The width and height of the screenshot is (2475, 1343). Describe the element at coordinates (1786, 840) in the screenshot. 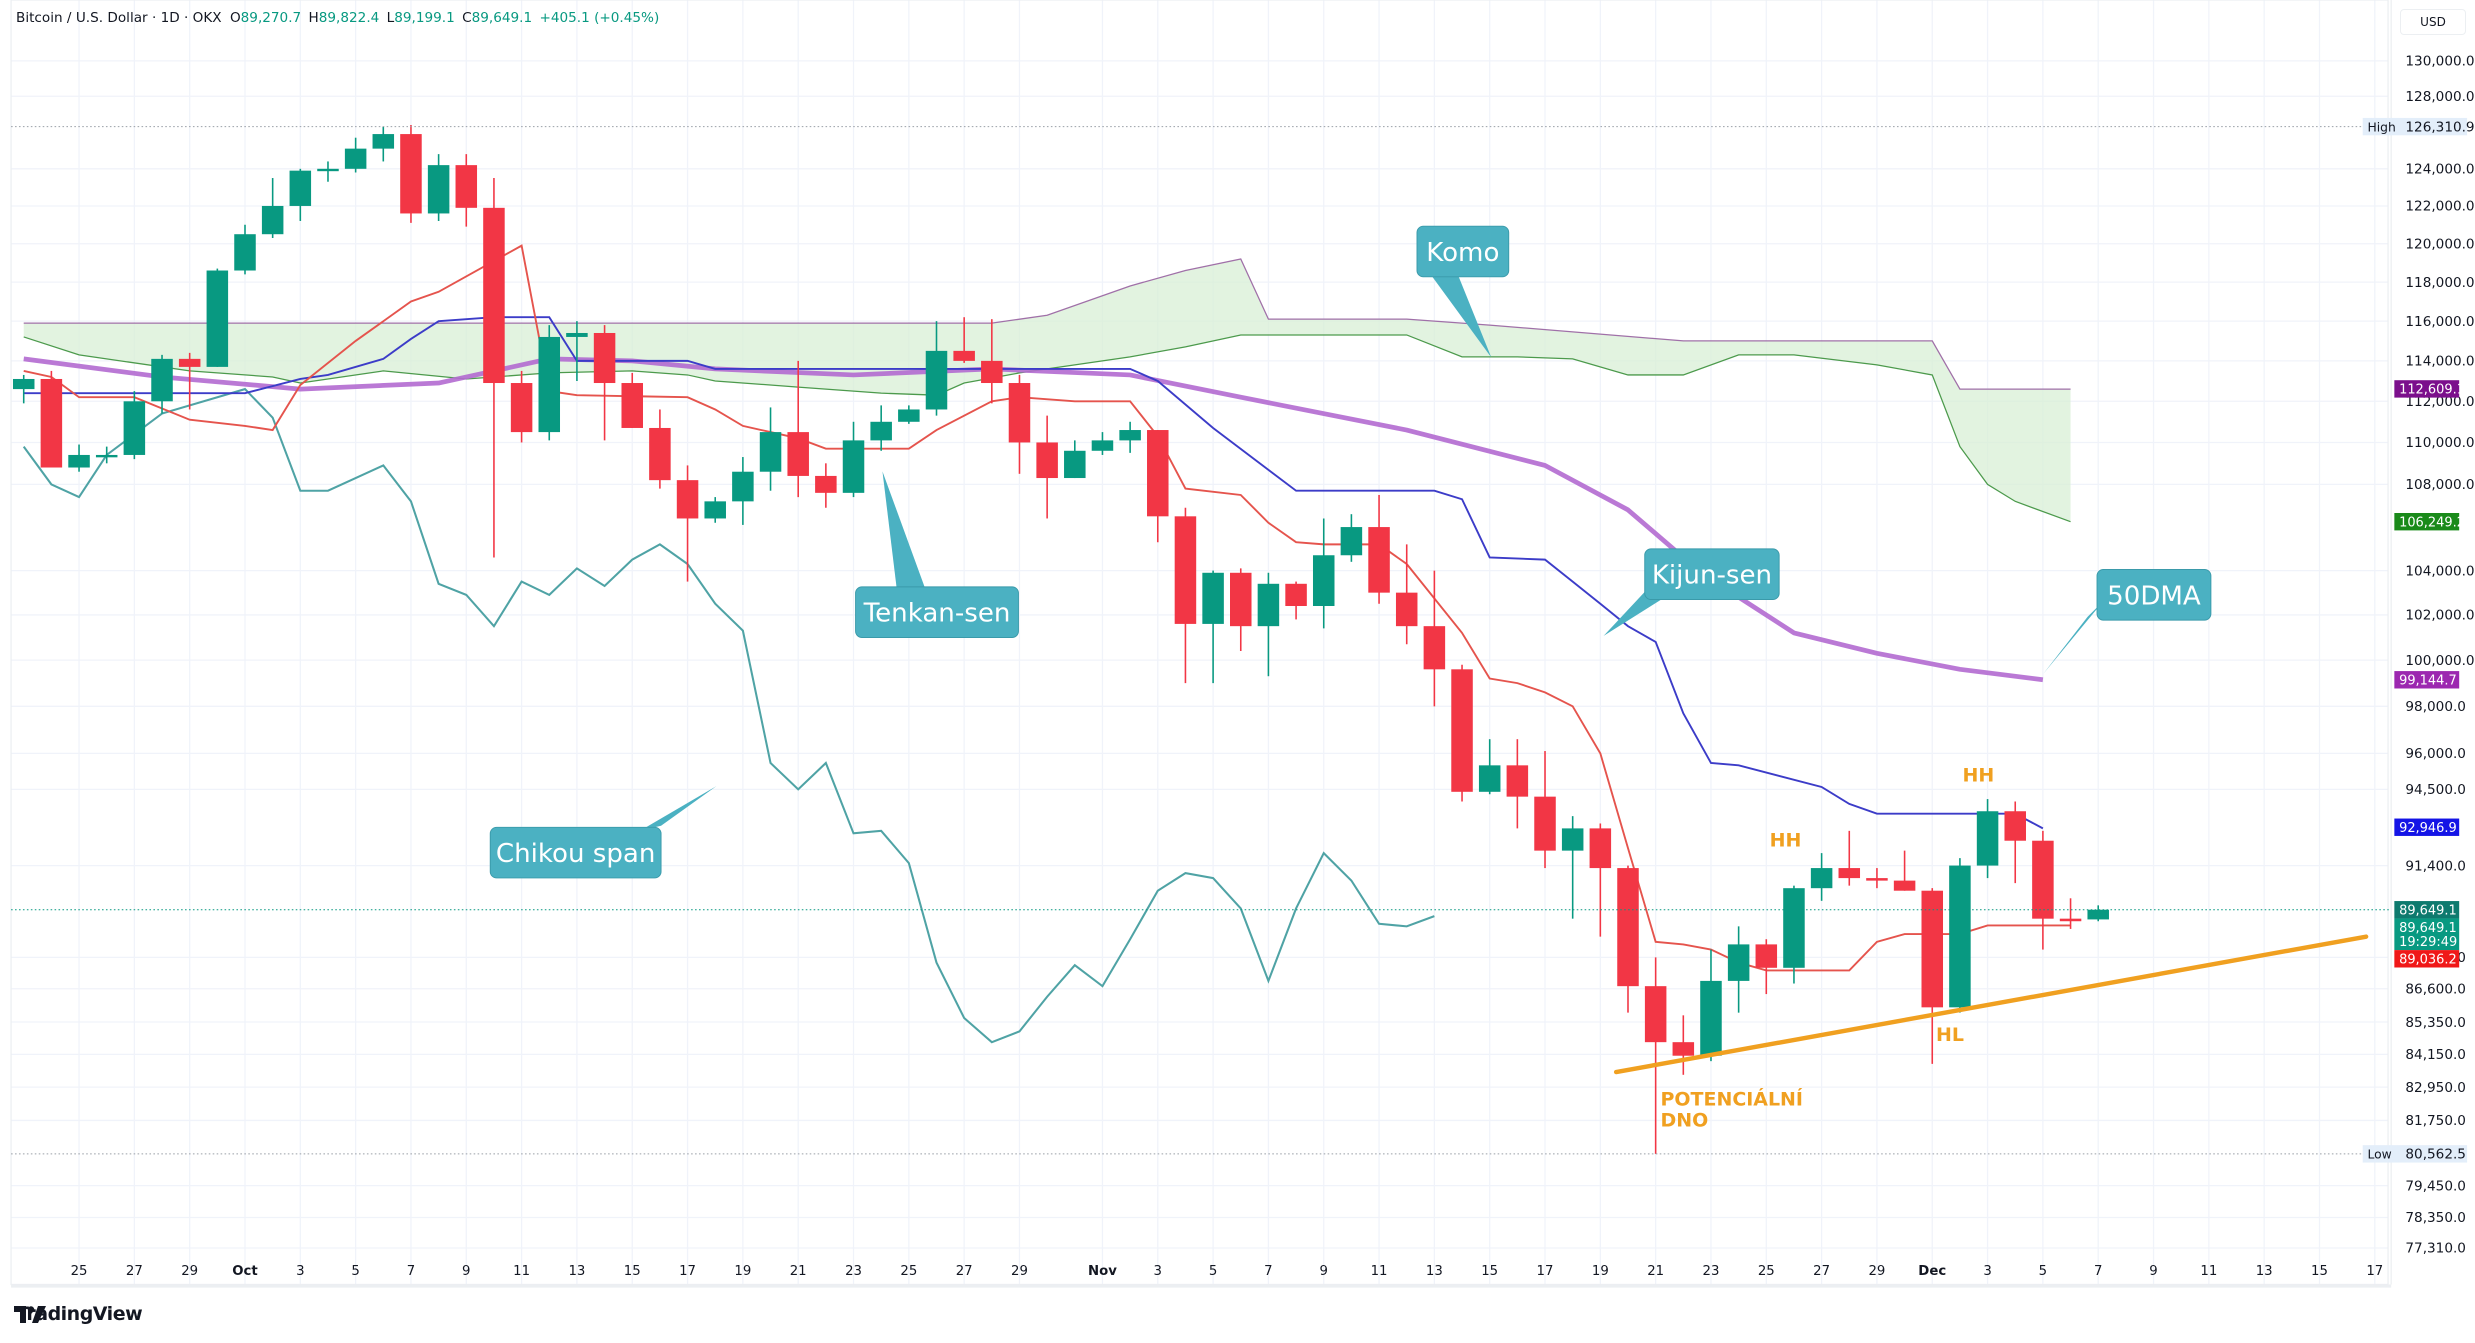

I see `hh-label-1: HH` at that location.